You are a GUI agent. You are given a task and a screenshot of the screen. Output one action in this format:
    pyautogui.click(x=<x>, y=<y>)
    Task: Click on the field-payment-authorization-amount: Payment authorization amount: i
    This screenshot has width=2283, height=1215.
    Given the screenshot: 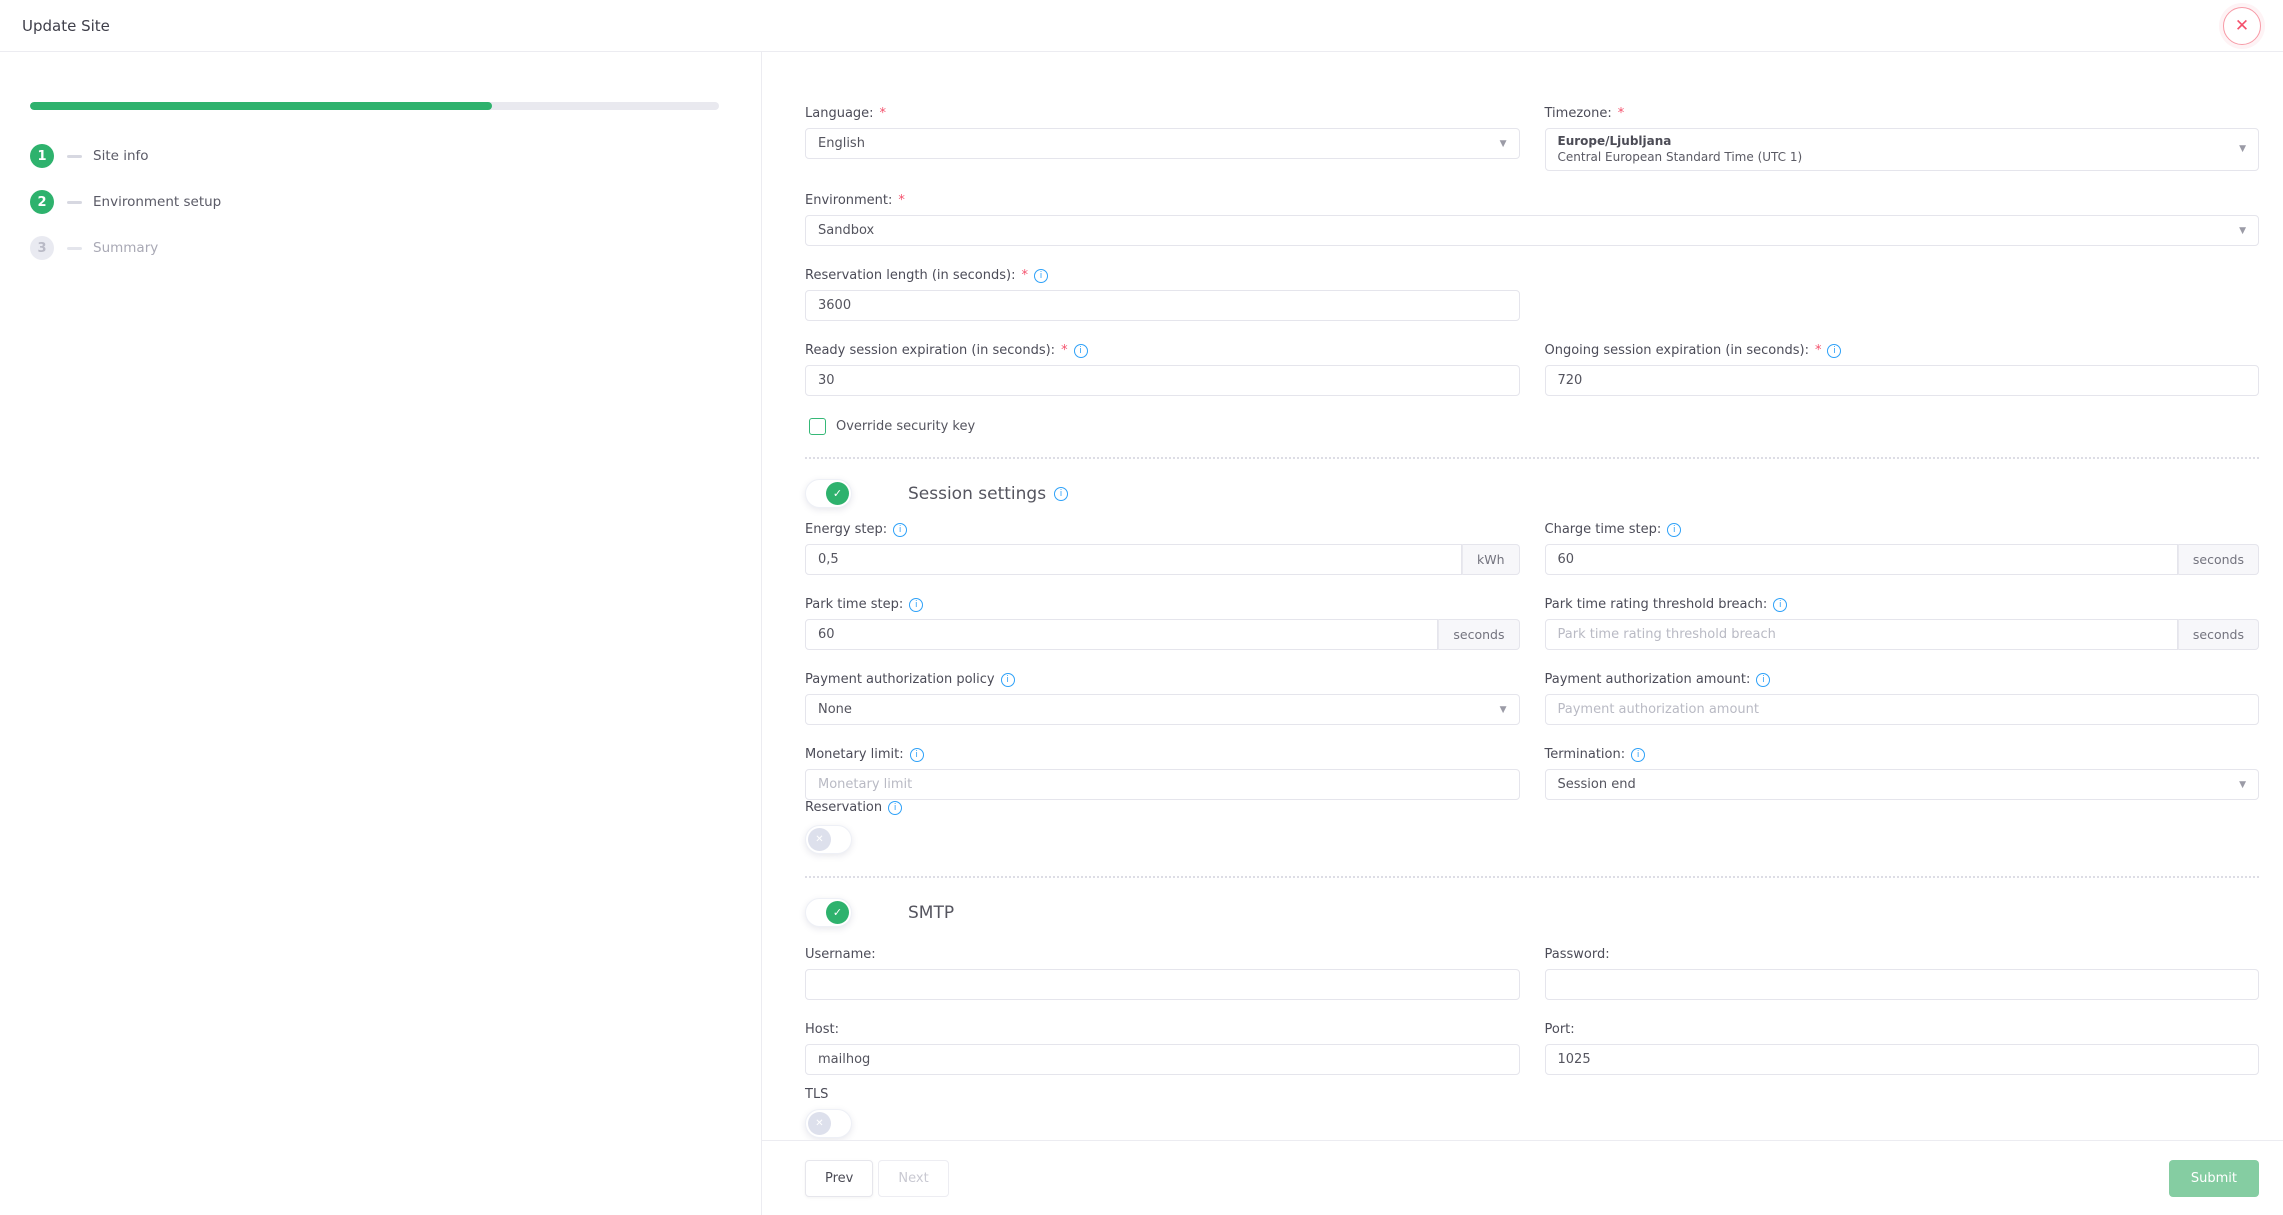 What is the action you would take?
    pyautogui.click(x=1902, y=699)
    